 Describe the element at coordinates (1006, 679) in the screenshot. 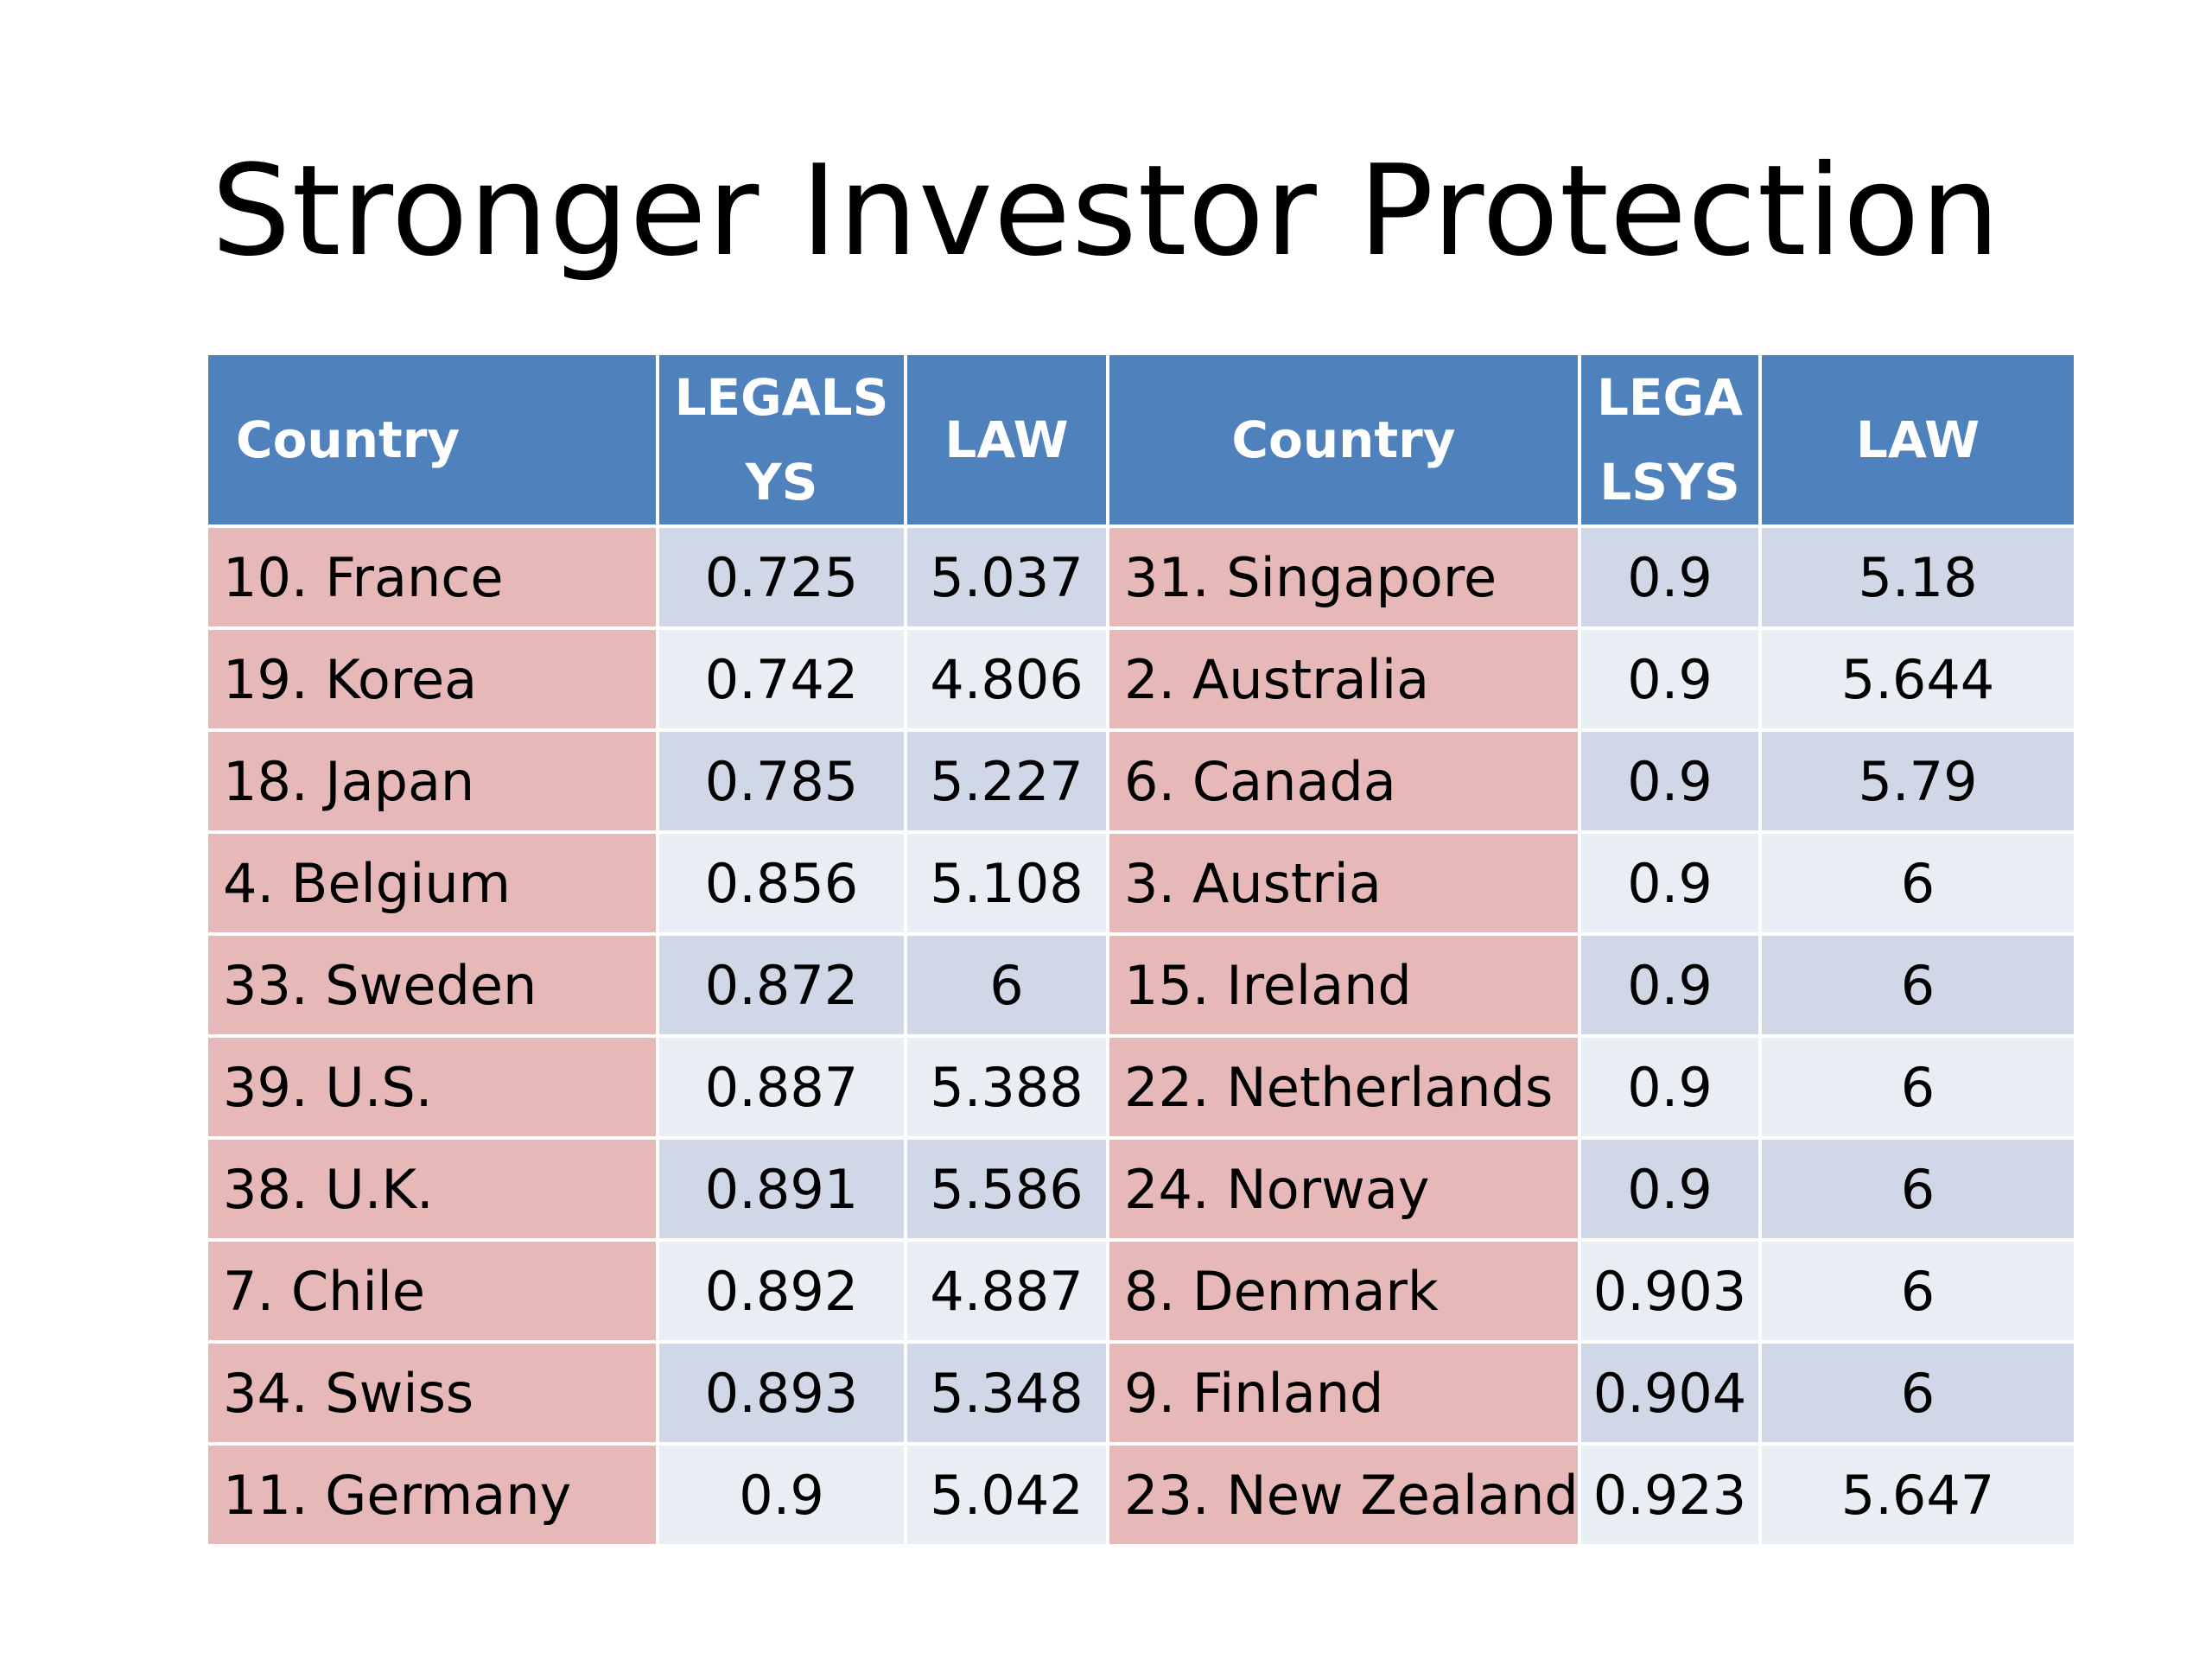

I see `law-left-cell: 4.806` at that location.